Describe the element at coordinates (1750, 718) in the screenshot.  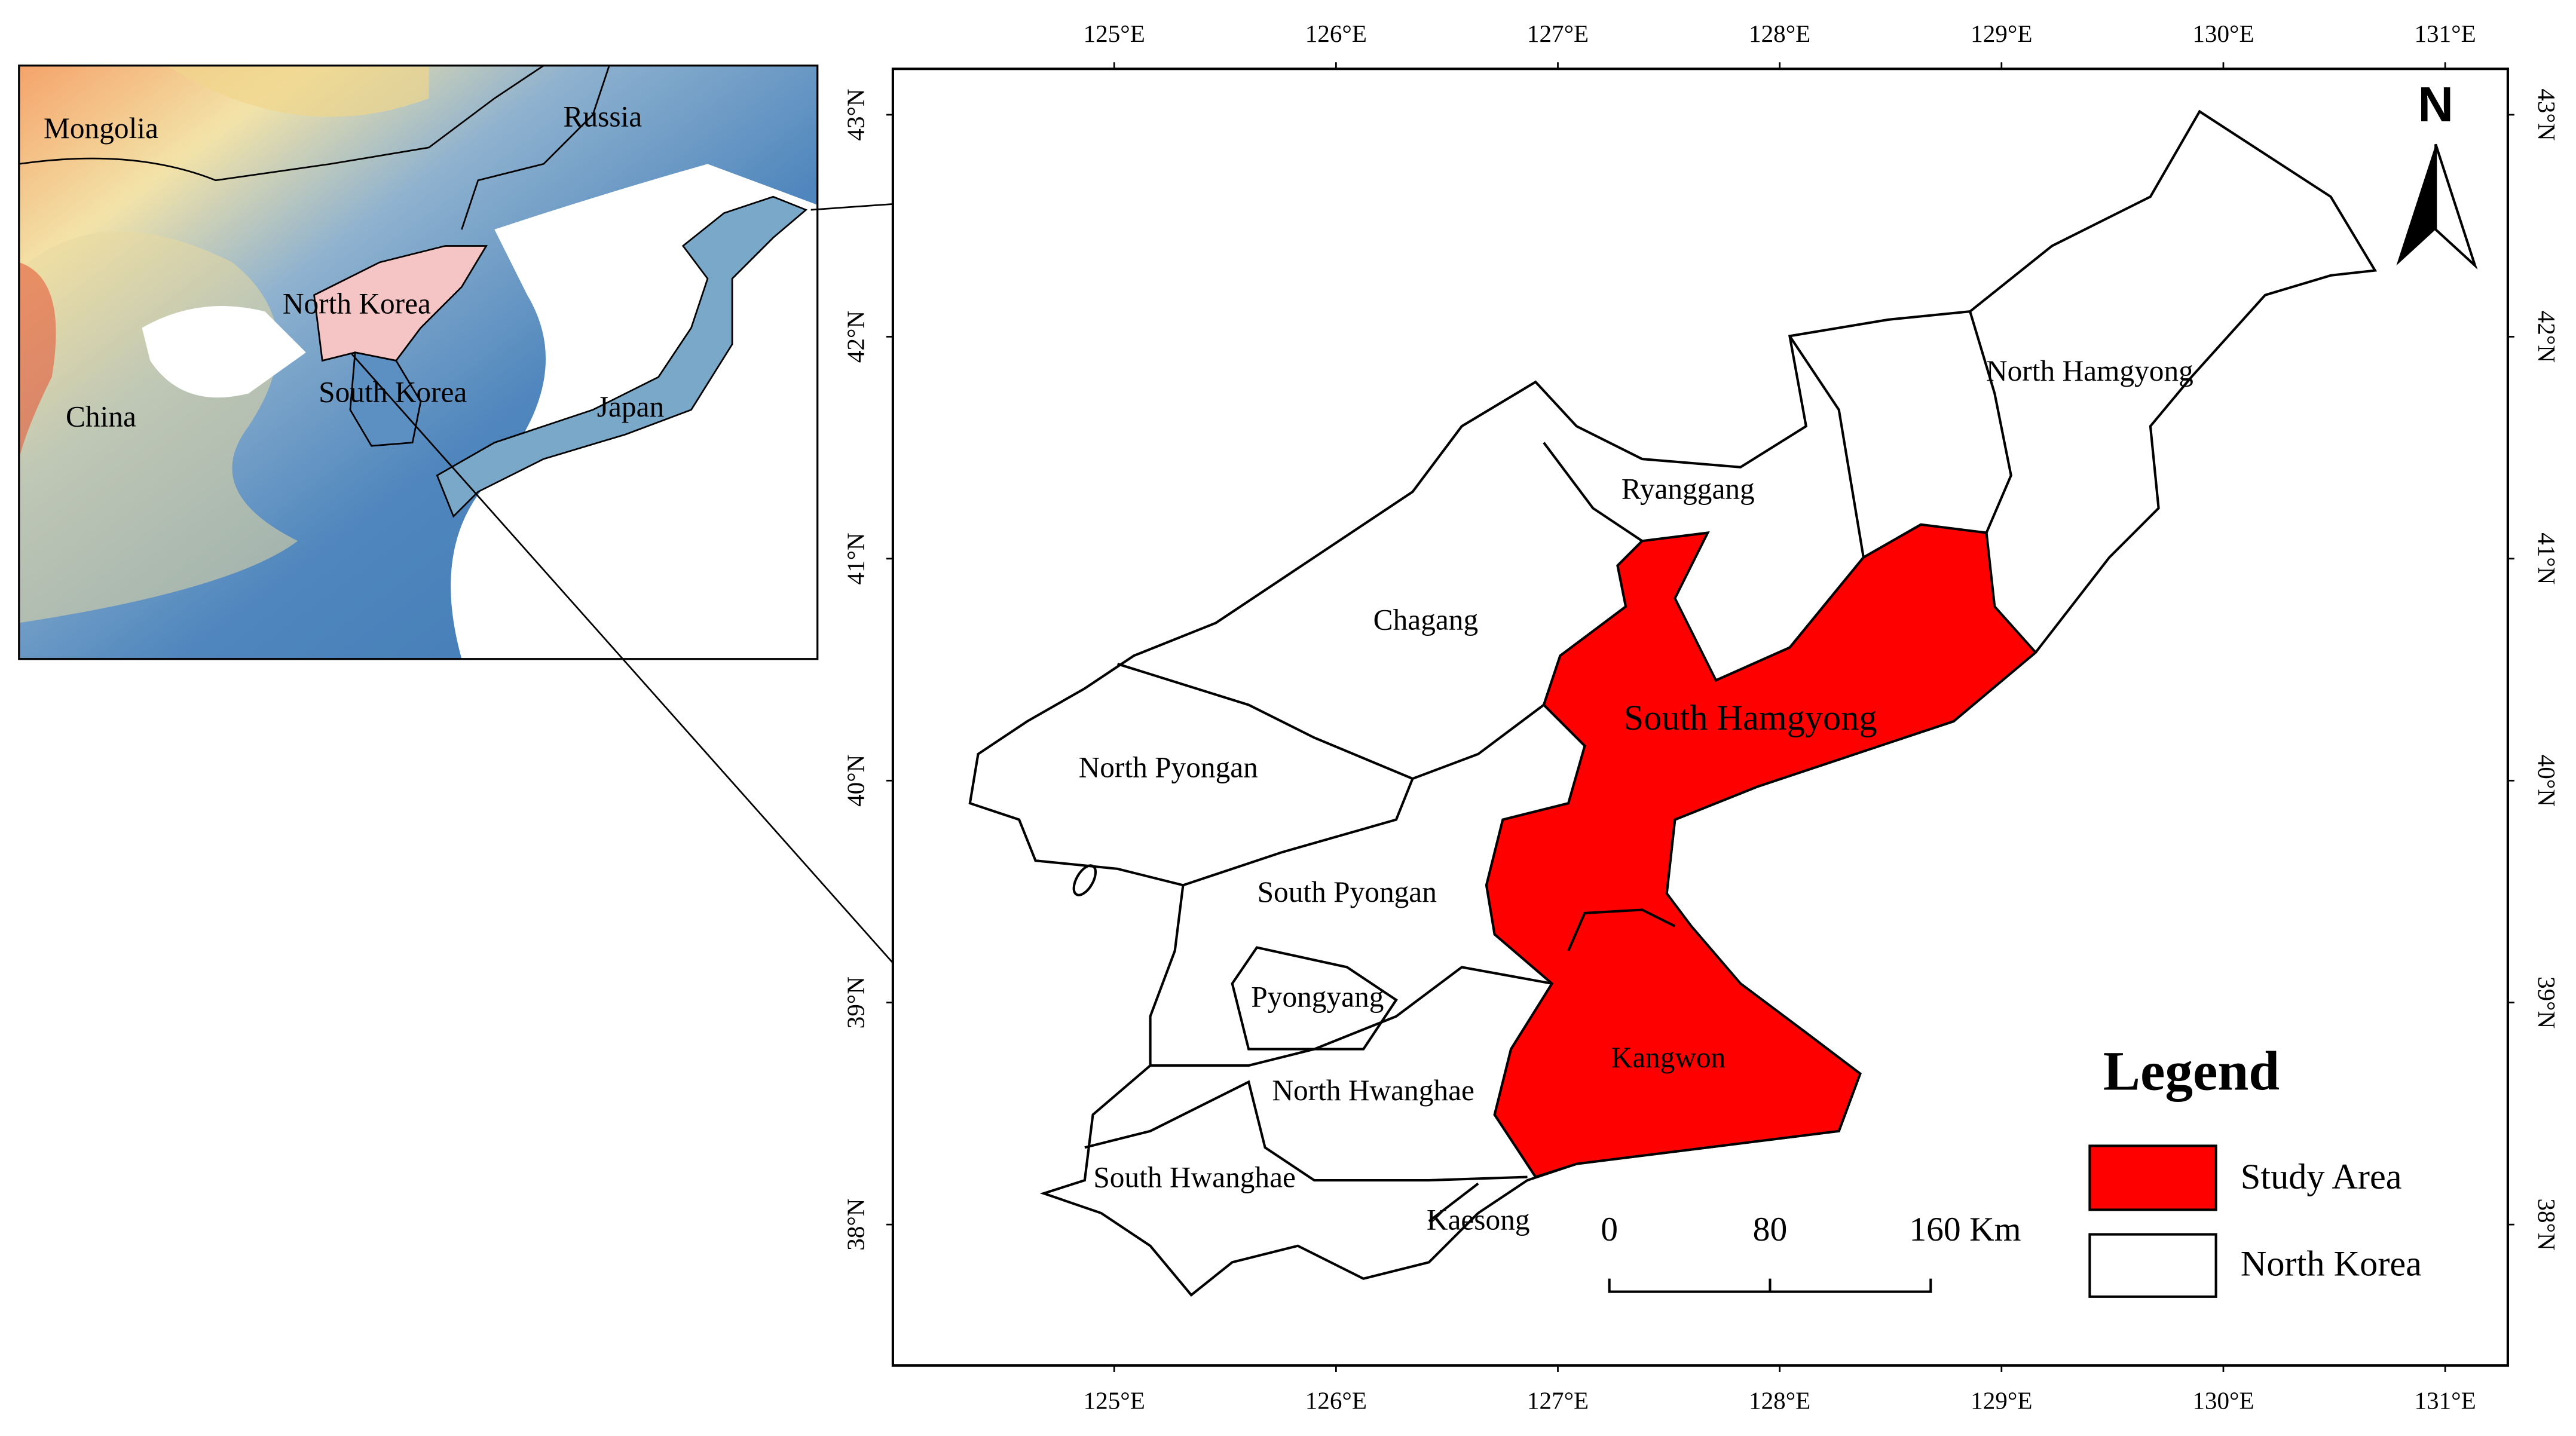
I see `province-label: South Hamgyong` at that location.